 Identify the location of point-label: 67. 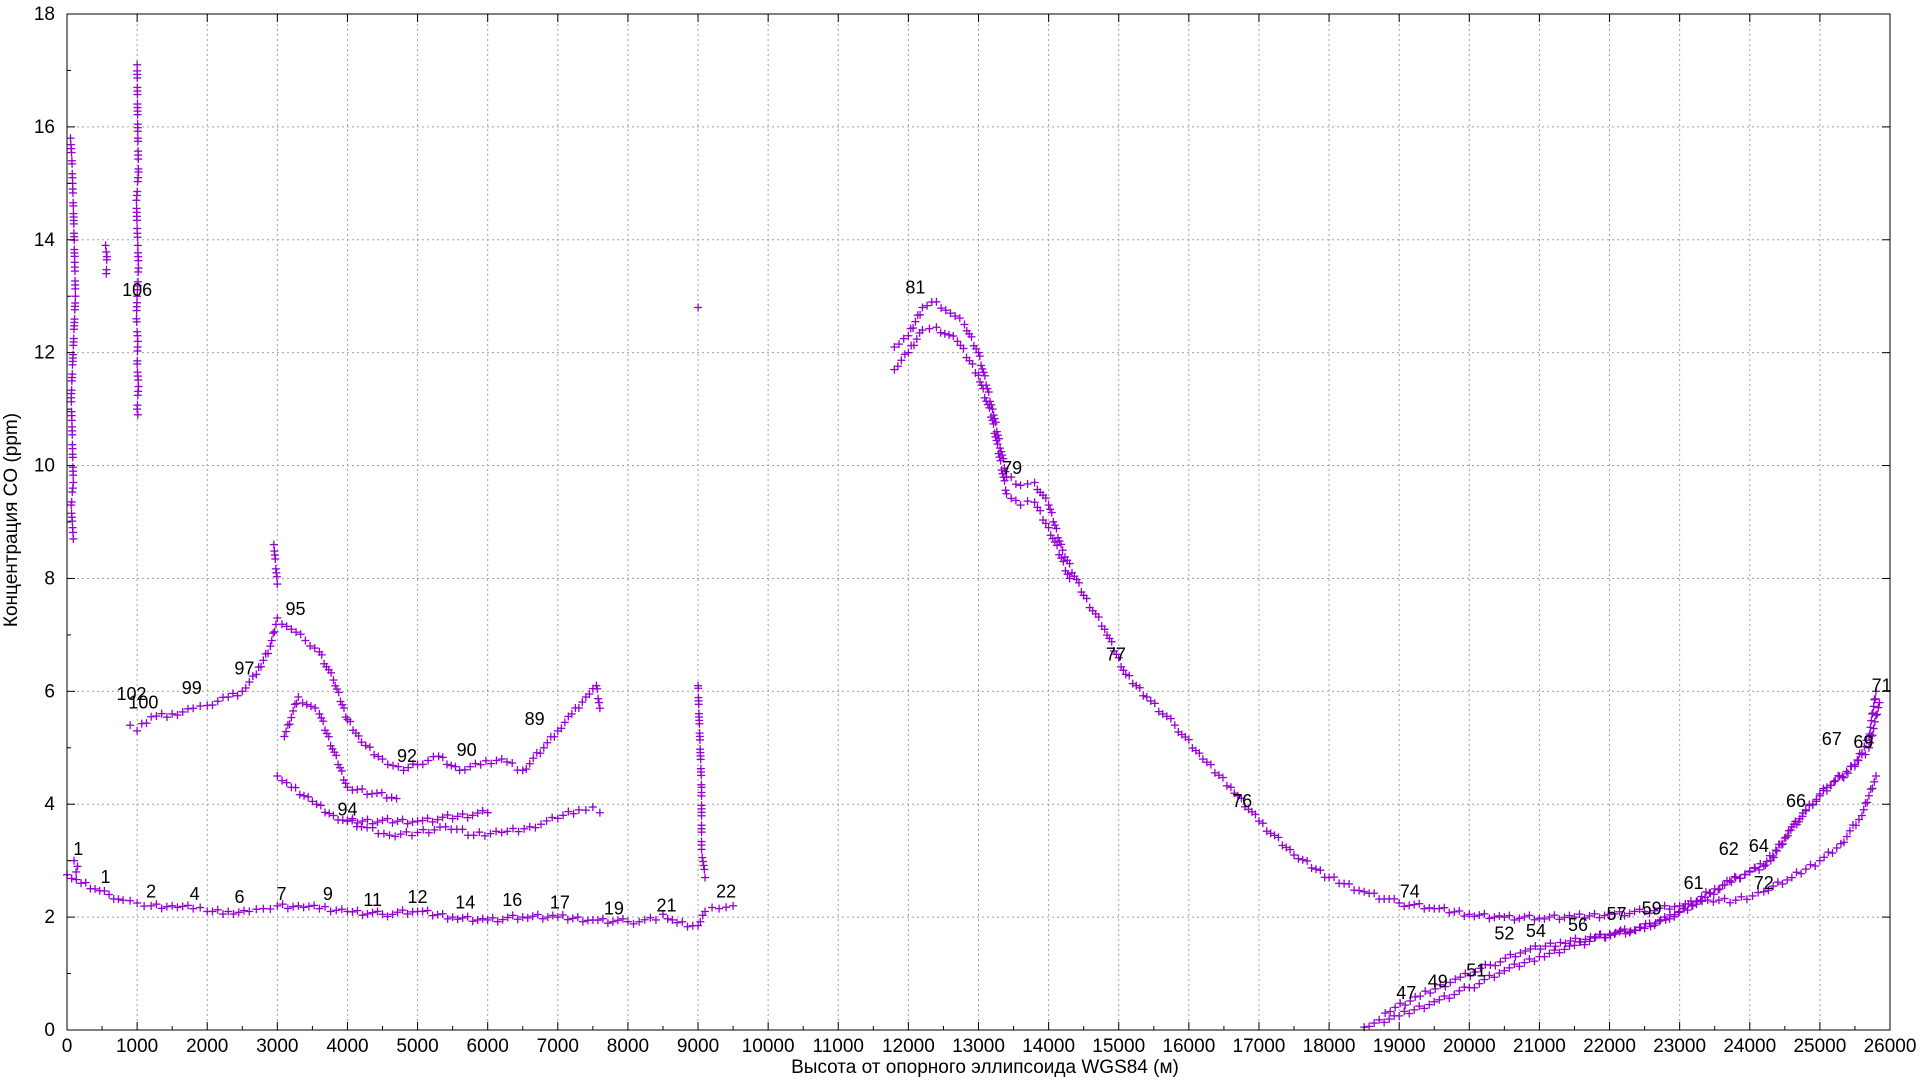
(1832, 739).